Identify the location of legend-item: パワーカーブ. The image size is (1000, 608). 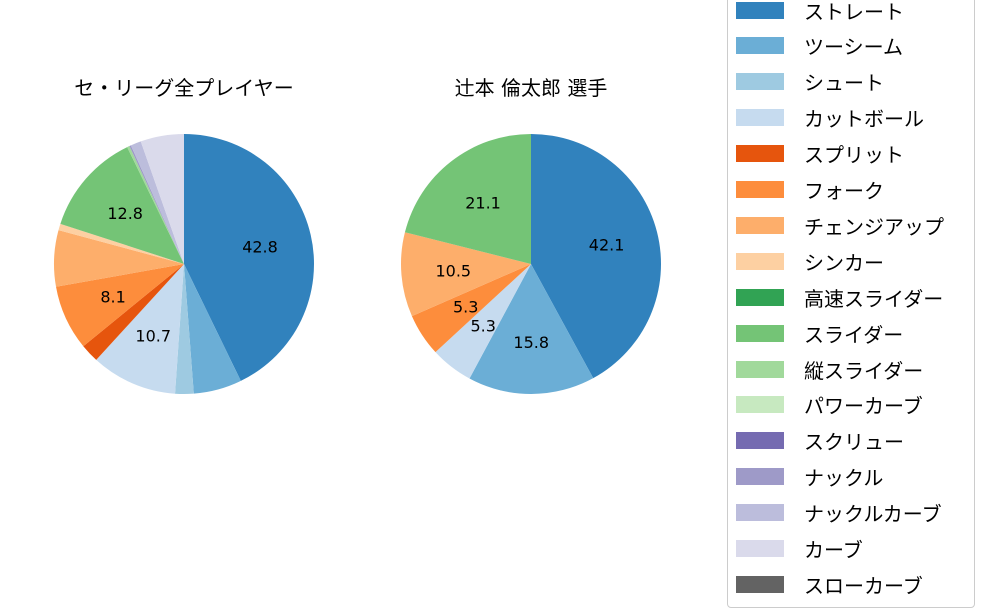
(829, 406).